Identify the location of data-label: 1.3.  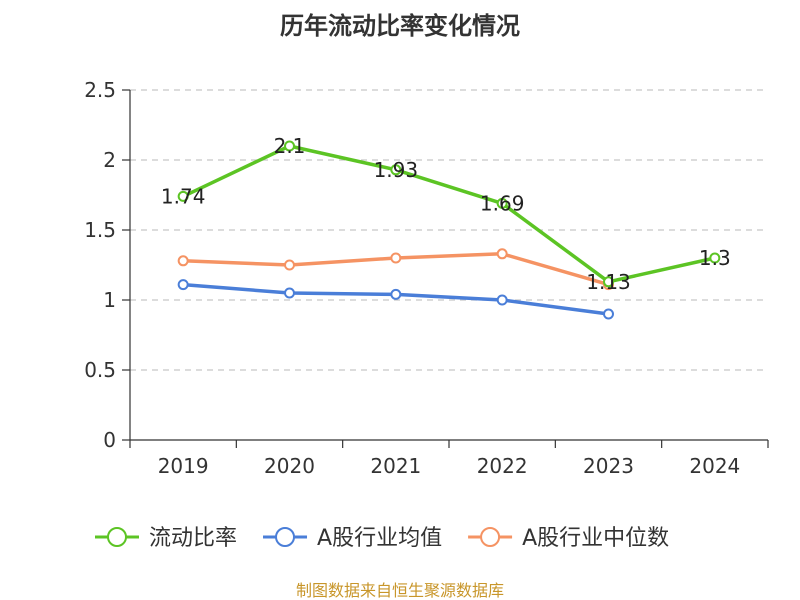
(715, 258).